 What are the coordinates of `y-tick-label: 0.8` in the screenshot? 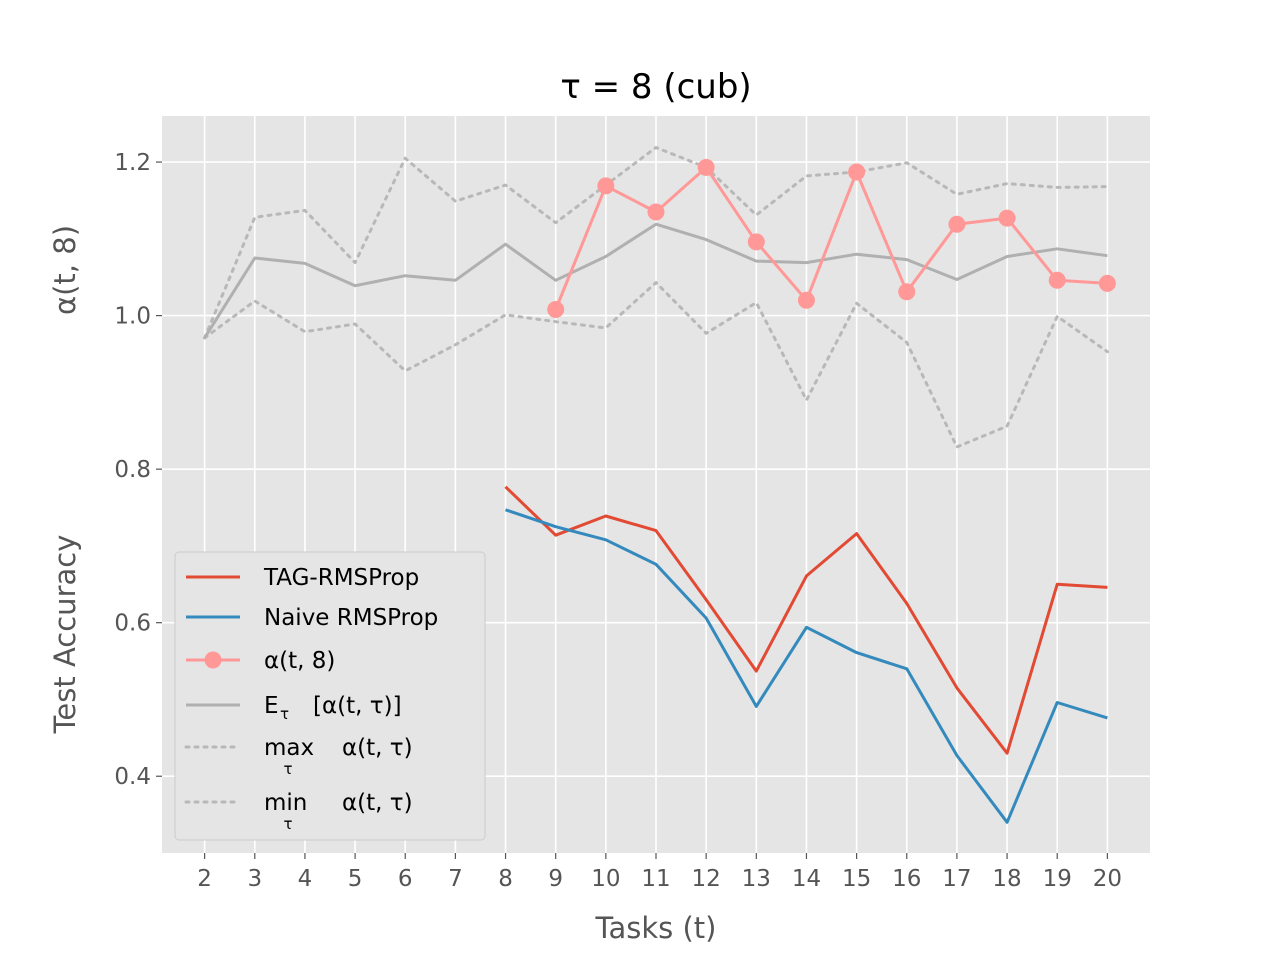 It's located at (132, 470).